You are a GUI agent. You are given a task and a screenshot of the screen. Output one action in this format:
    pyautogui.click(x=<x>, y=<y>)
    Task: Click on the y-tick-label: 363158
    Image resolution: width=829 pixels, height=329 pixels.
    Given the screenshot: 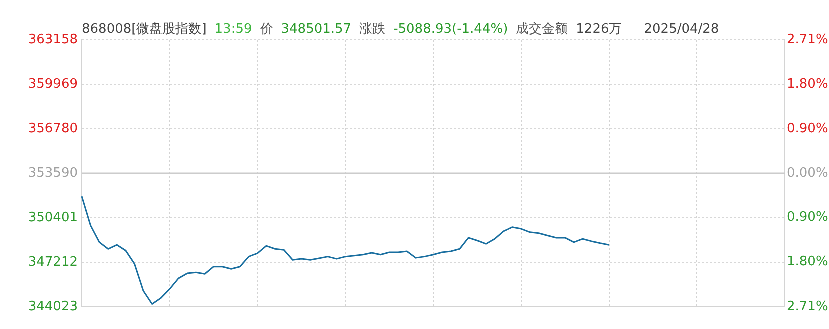 What is the action you would take?
    pyautogui.click(x=53, y=40)
    